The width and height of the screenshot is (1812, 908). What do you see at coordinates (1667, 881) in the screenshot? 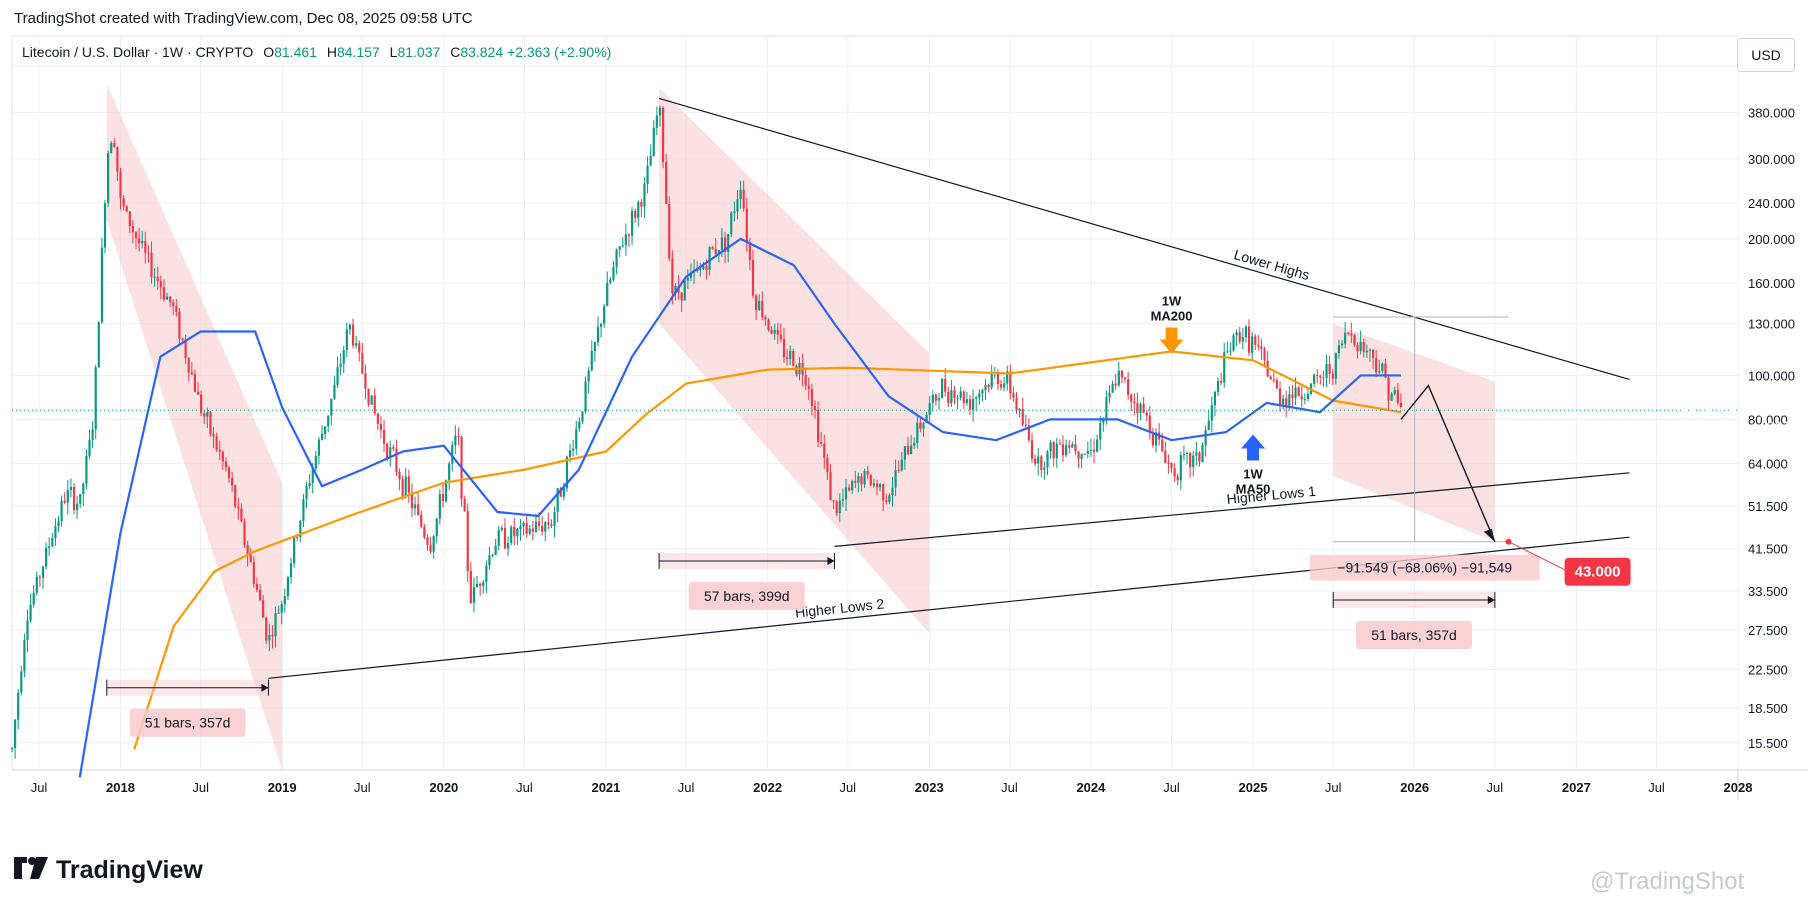
I see `watermark: @TradingShot` at bounding box center [1667, 881].